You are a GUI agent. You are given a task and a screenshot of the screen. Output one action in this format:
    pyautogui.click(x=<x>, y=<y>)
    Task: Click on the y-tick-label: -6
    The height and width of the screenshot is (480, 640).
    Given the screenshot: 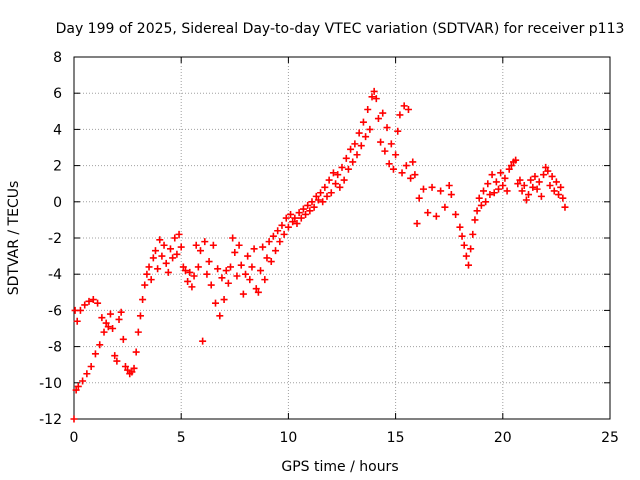 What is the action you would take?
    pyautogui.click(x=55, y=311)
    